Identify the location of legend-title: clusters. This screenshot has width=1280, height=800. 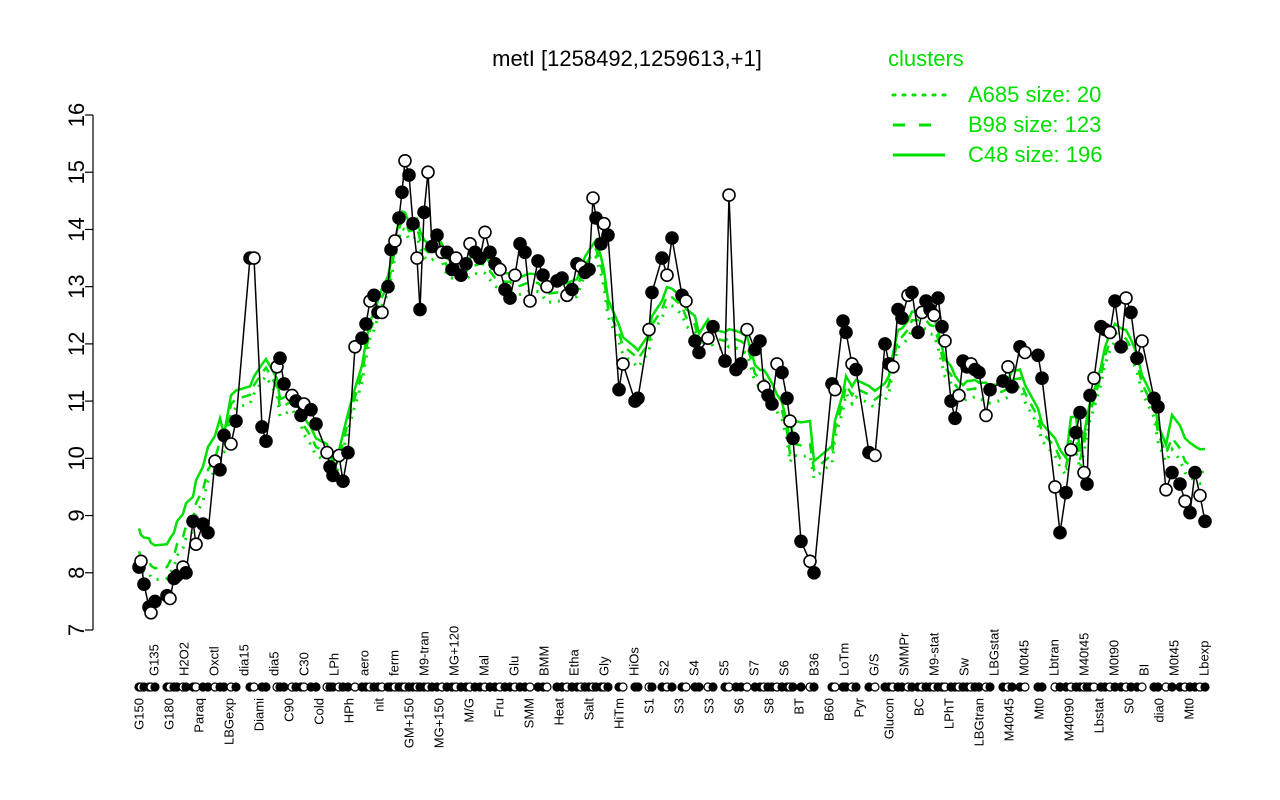
(926, 58).